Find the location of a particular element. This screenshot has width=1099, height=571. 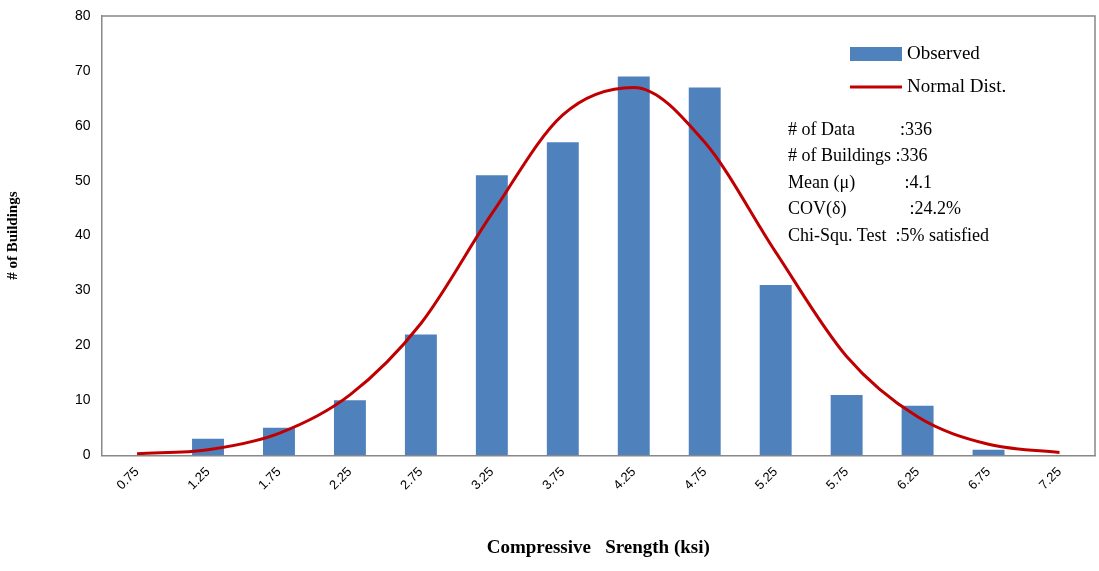

x-tick-label: 6.75 is located at coordinates (979, 478).